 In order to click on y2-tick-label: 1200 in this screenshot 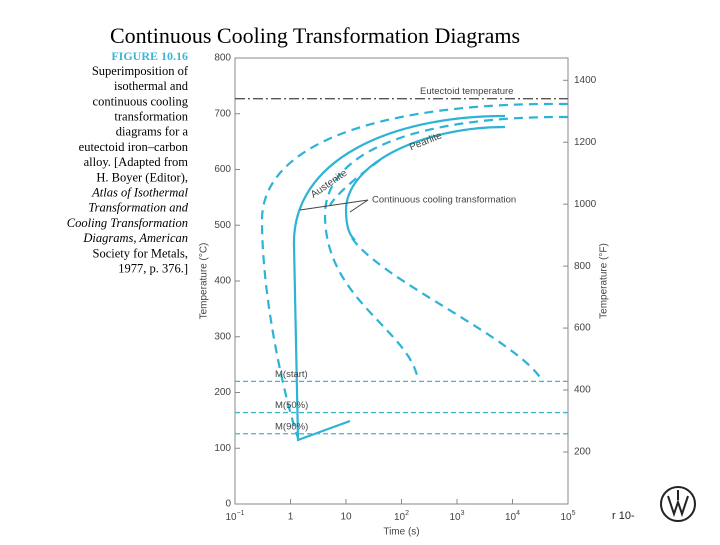, I will do `click(585, 142)`.